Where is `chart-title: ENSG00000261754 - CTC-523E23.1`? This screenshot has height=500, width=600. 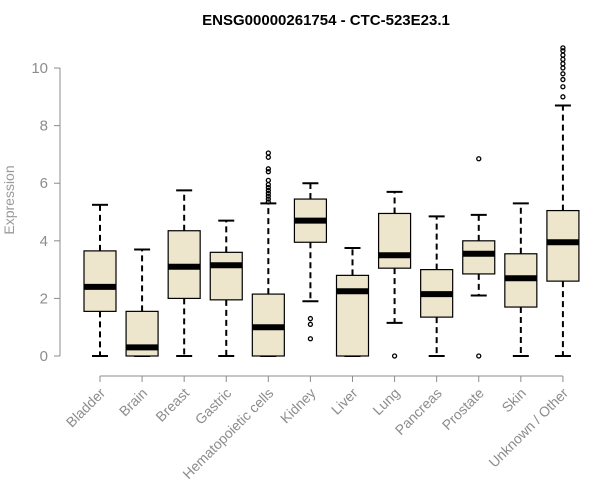
chart-title: ENSG00000261754 - CTC-523E23.1 is located at coordinates (326, 20).